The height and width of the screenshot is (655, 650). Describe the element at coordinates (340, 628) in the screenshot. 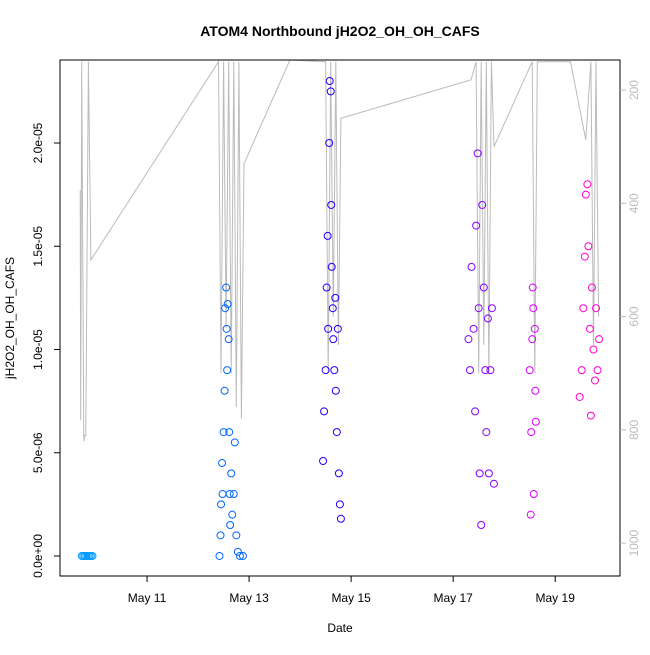

I see `x-axis-label: Date` at that location.